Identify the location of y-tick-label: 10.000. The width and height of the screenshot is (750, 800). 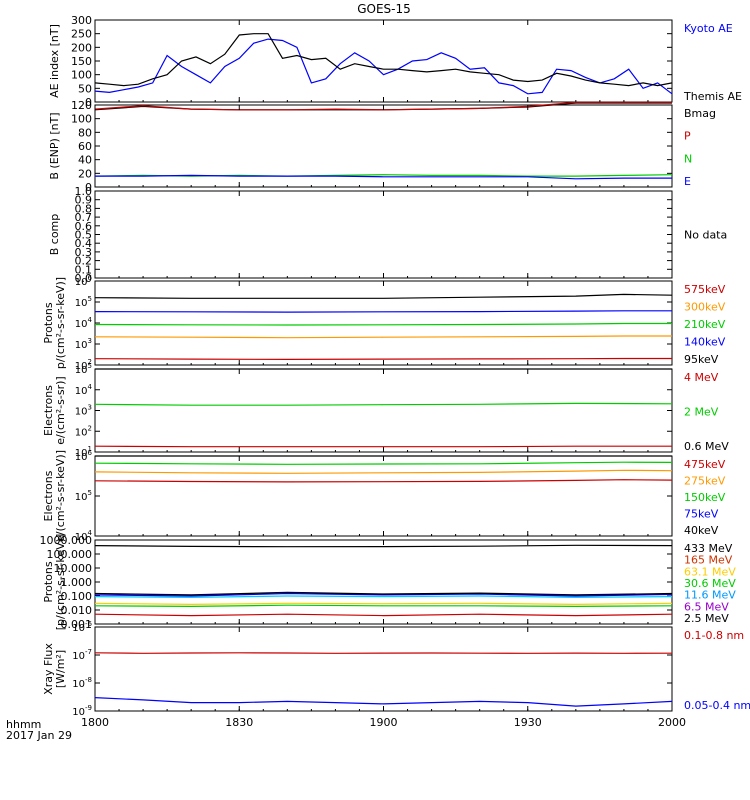
(73, 568).